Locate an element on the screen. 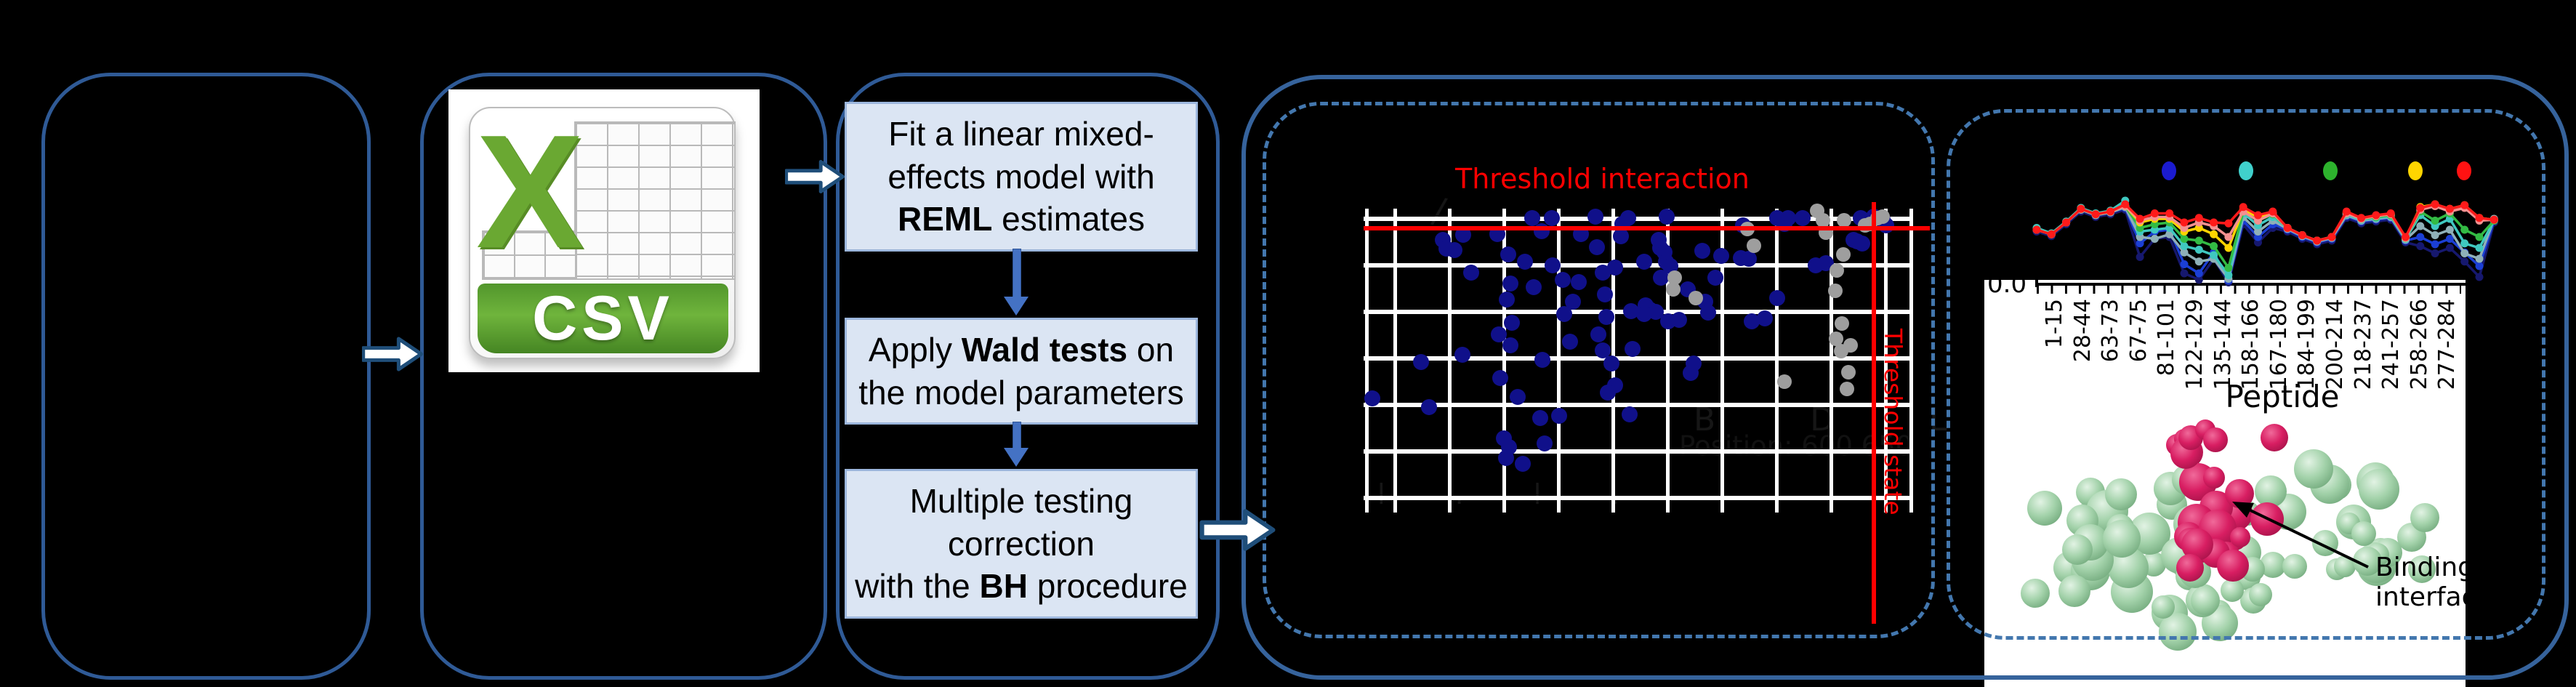  spreadsheet-grid-icon is located at coordinates (655, 200).